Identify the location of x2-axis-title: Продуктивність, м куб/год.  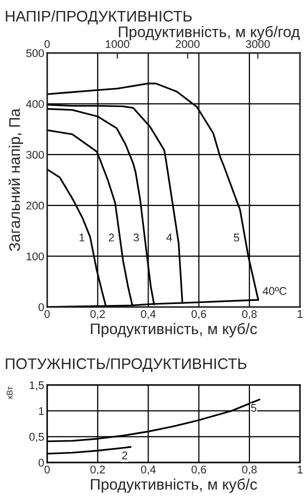
(209, 33).